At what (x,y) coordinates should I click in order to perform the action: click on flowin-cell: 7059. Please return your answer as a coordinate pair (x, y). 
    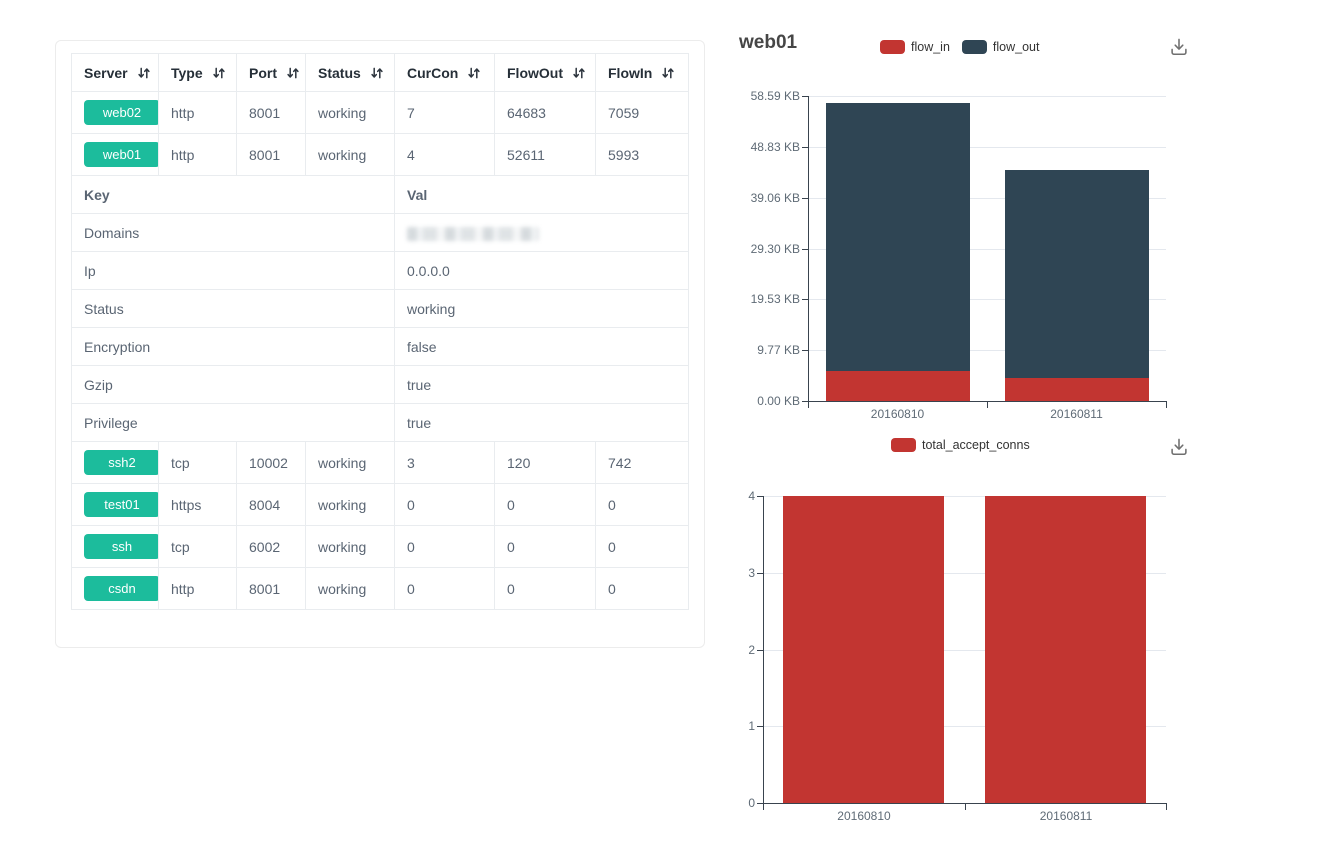
    Looking at the image, I should click on (642, 112).